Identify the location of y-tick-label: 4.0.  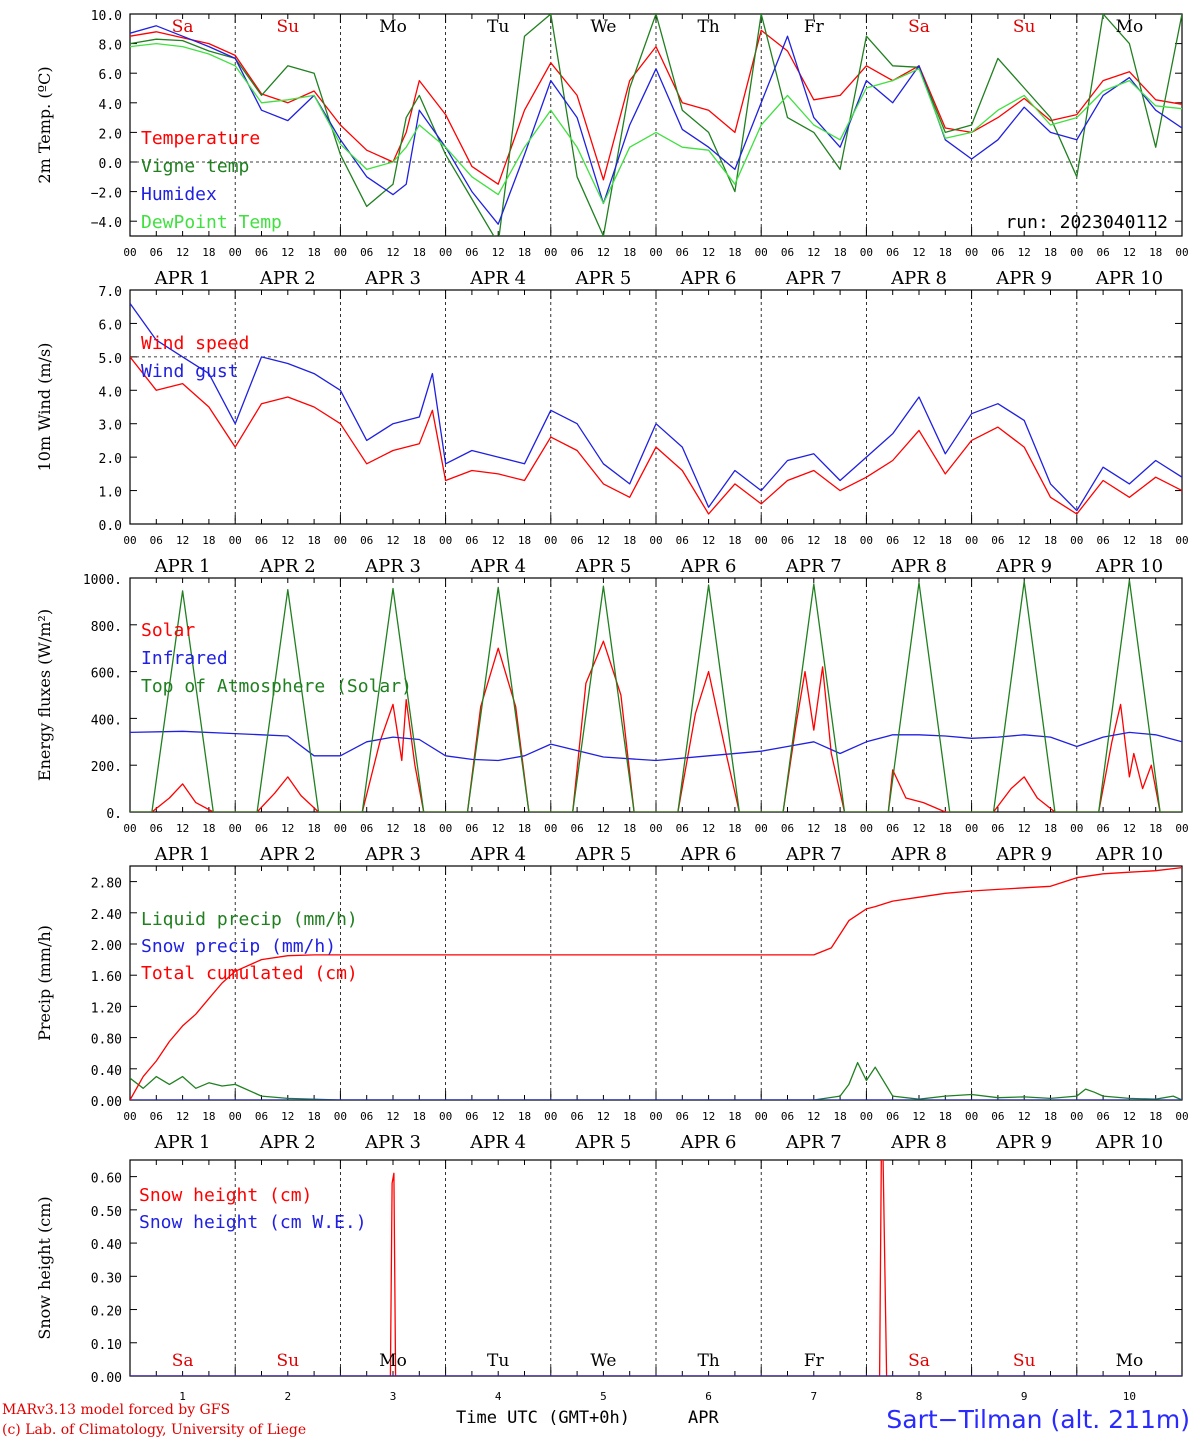
(110, 105).